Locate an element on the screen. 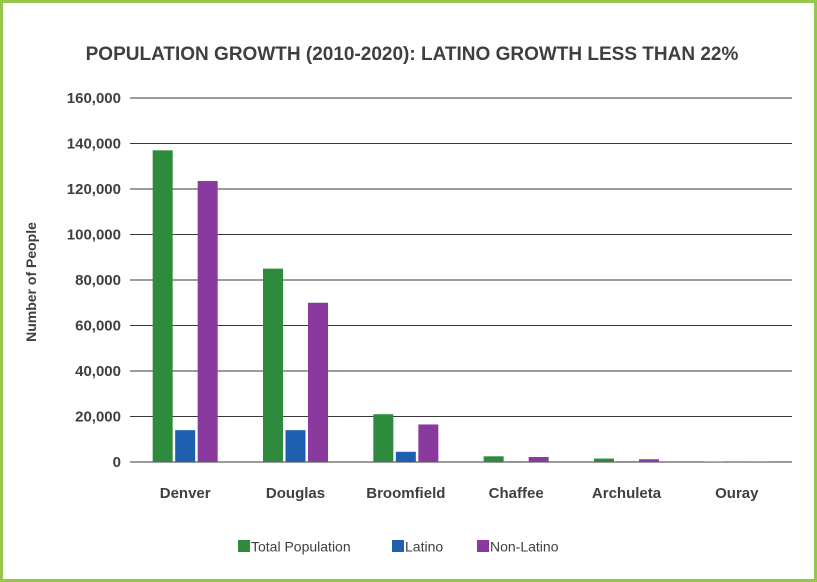 The image size is (817, 582). y-tick-label: 20,000 is located at coordinates (98, 417).